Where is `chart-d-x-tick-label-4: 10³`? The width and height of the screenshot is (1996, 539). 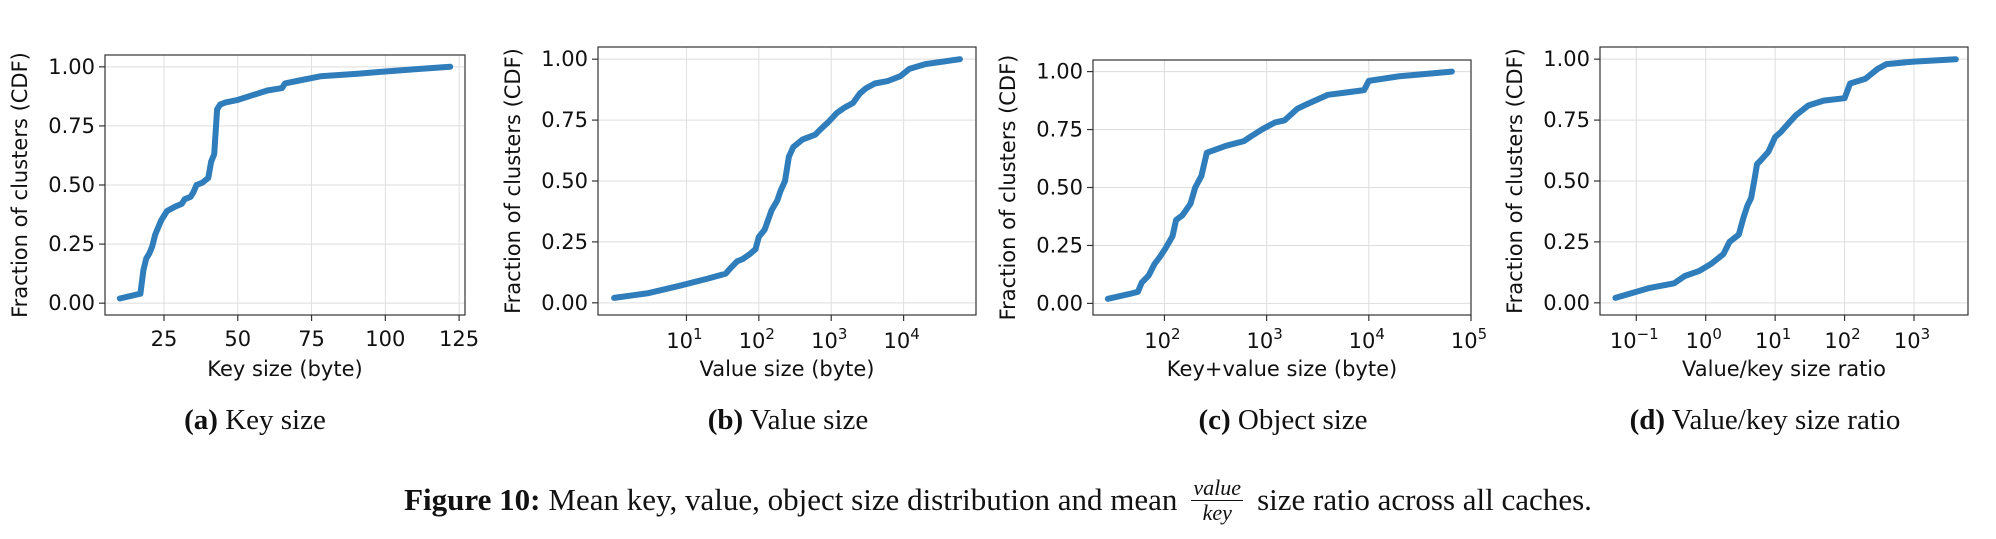 chart-d-x-tick-label-4: 10³ is located at coordinates (1912, 339).